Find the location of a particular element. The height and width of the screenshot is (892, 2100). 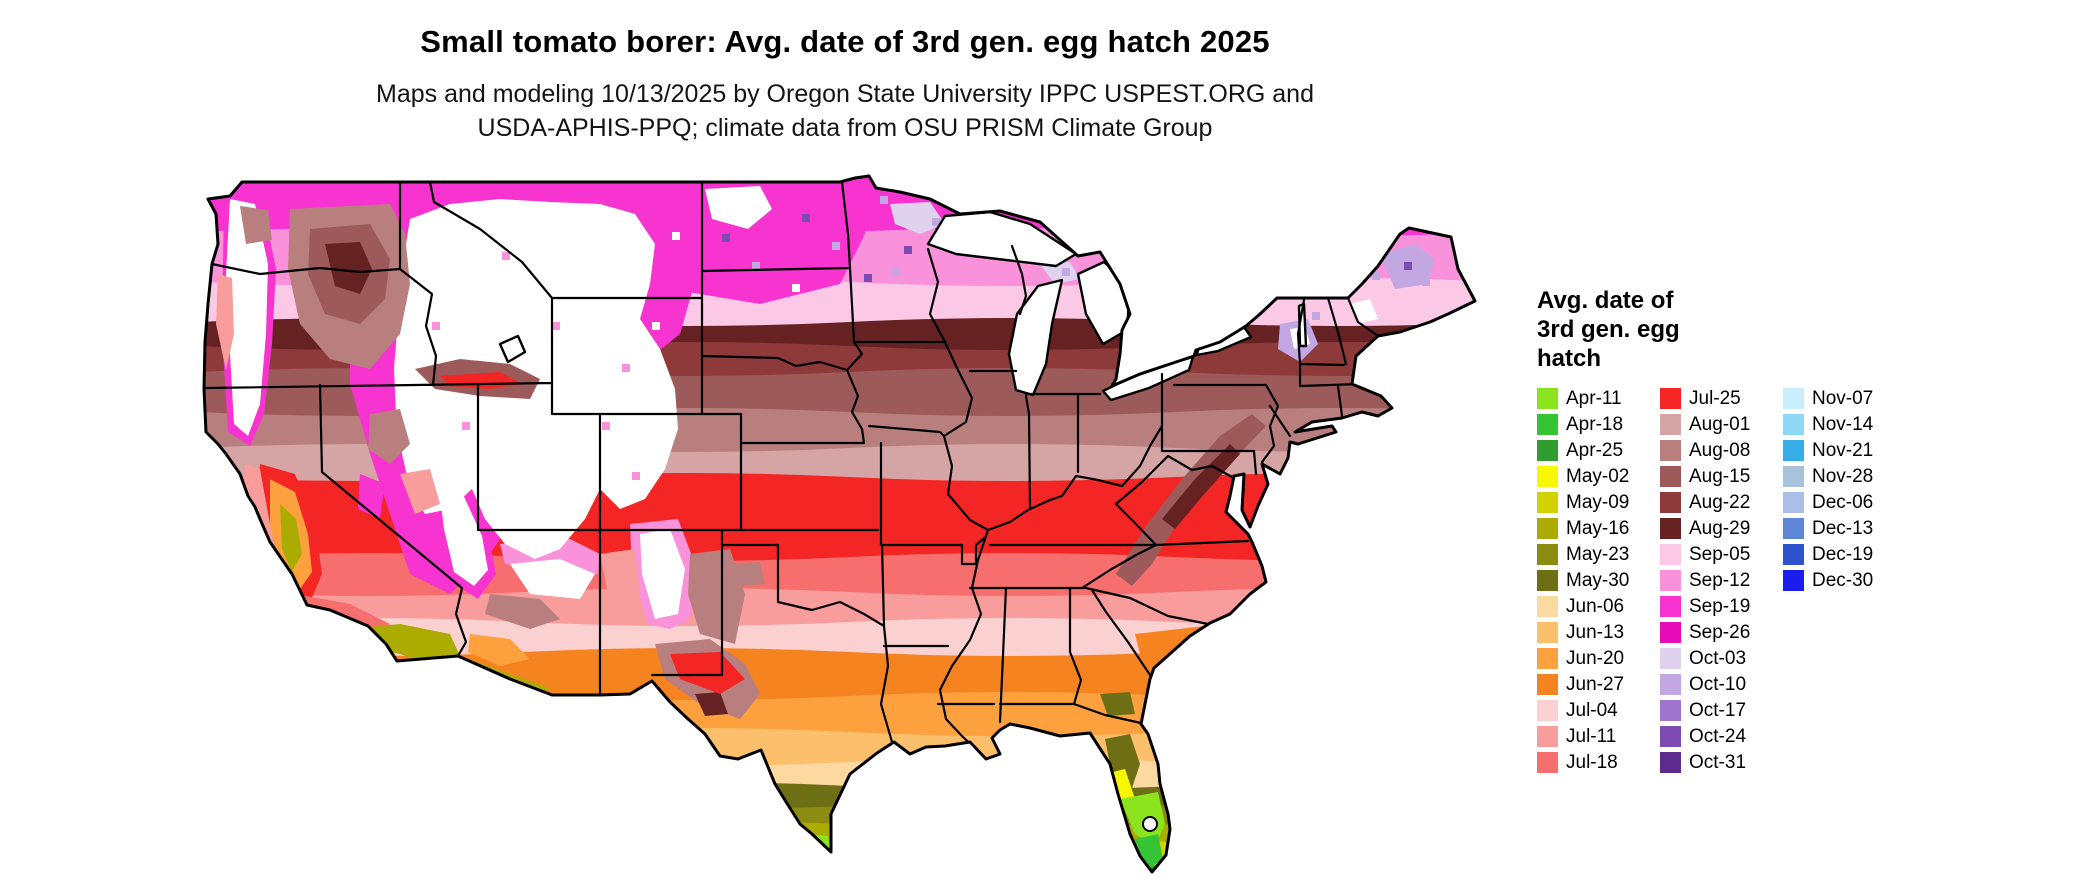

legend-item: Oct-31 is located at coordinates (1713, 762).